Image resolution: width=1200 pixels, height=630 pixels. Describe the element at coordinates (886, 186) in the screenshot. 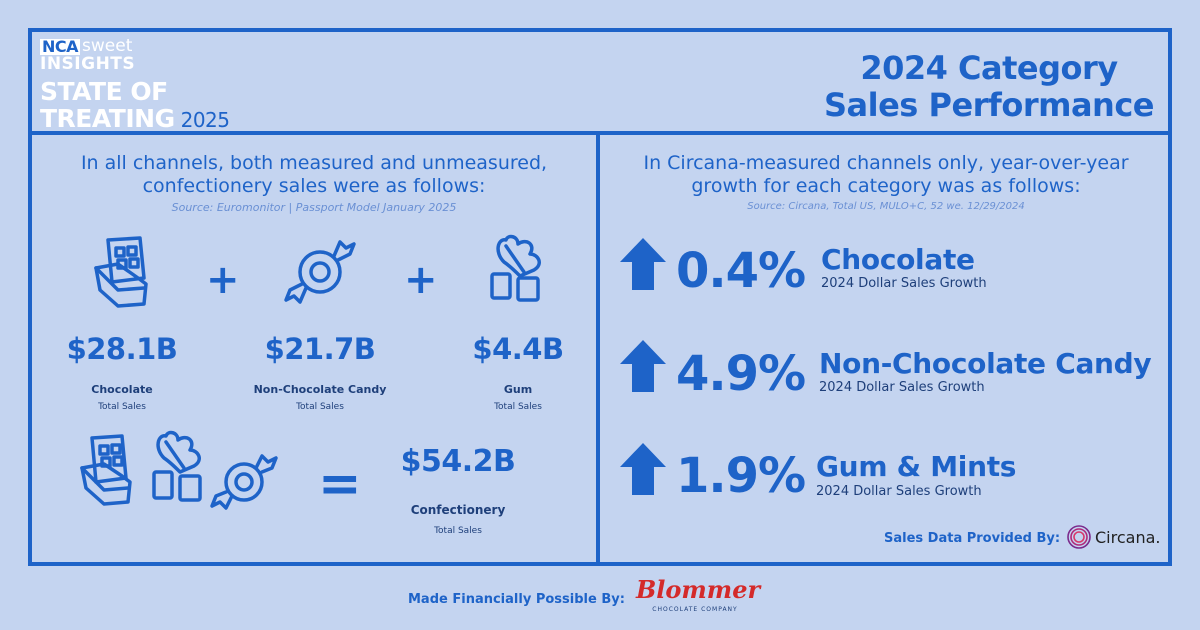

I see `right-intro-line2: growth for each category was as follows:` at that location.